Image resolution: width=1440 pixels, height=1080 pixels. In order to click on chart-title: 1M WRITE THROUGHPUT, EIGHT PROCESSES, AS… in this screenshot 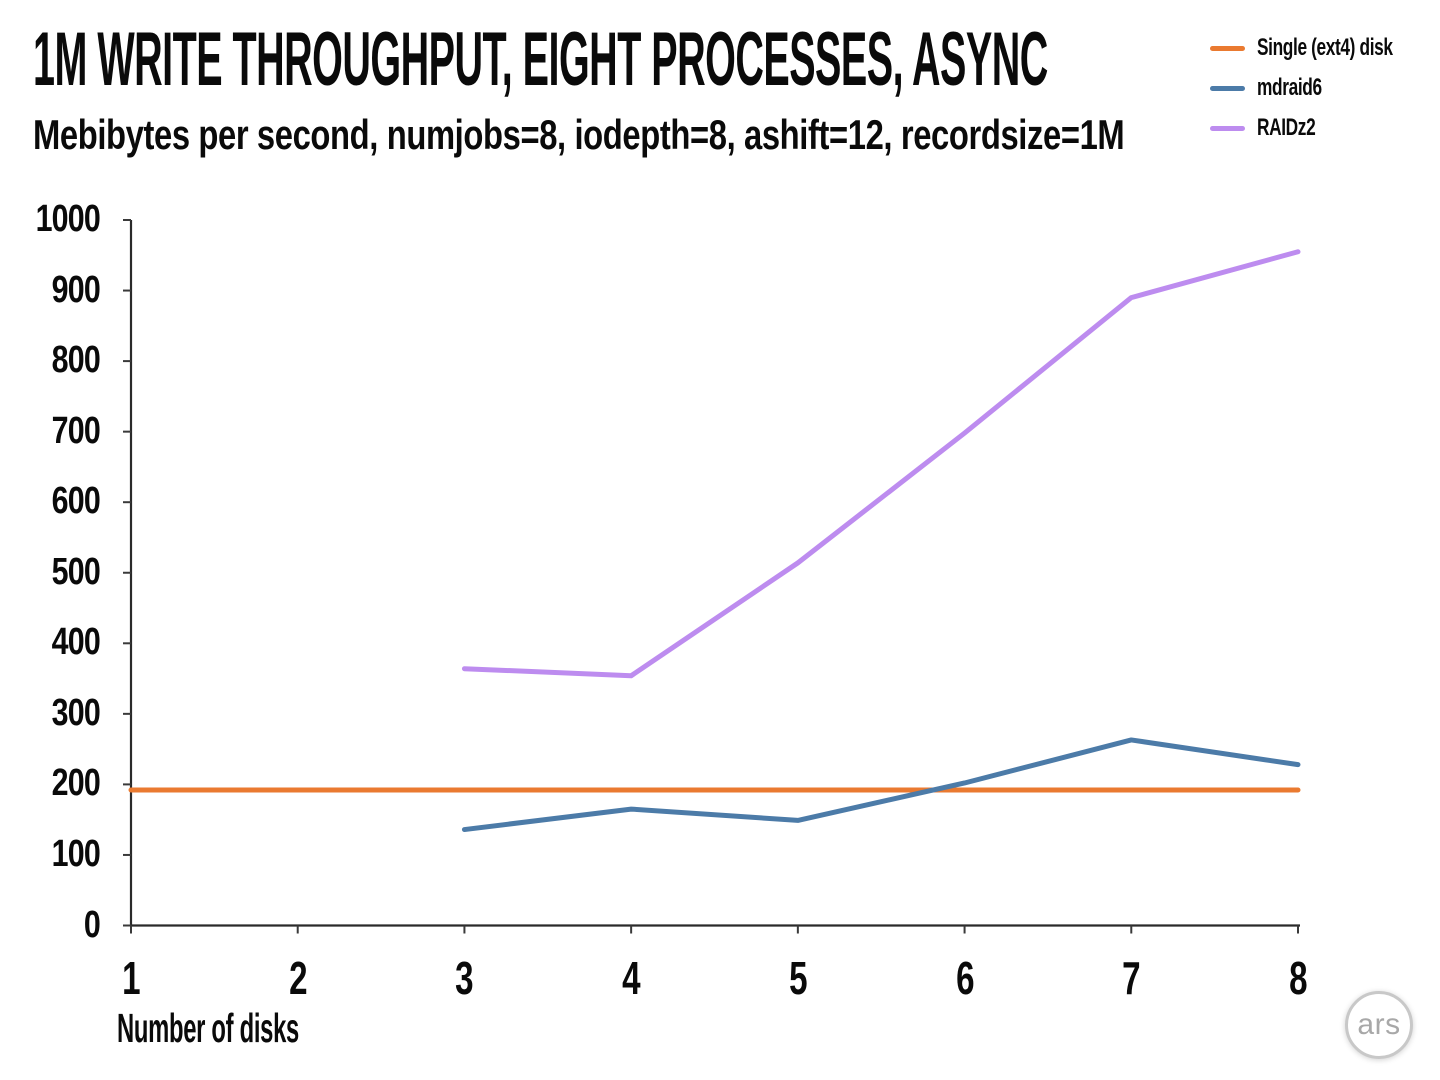, I will do `click(540, 59)`.